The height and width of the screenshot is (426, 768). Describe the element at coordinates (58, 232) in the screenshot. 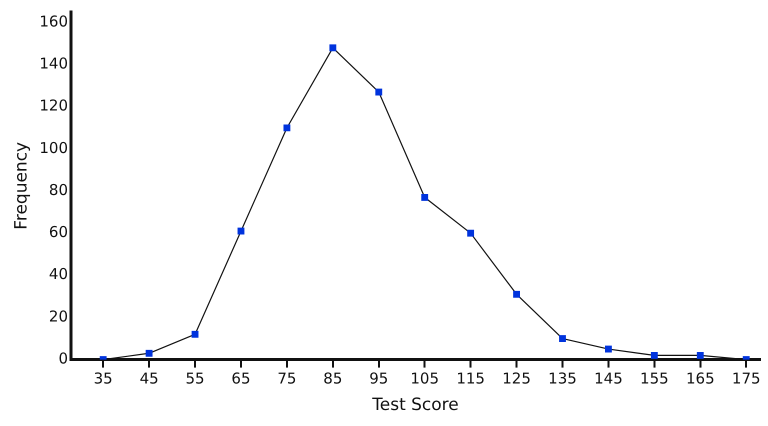

I see `y-tick-label: 60` at that location.